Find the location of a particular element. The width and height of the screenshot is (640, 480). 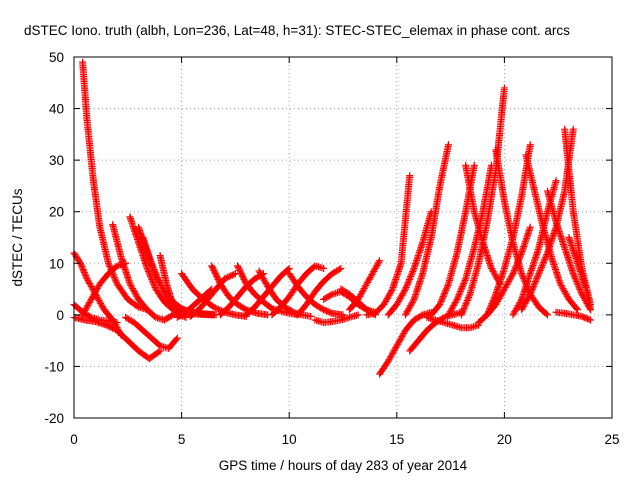

x-tick-label: 25 is located at coordinates (611, 439).